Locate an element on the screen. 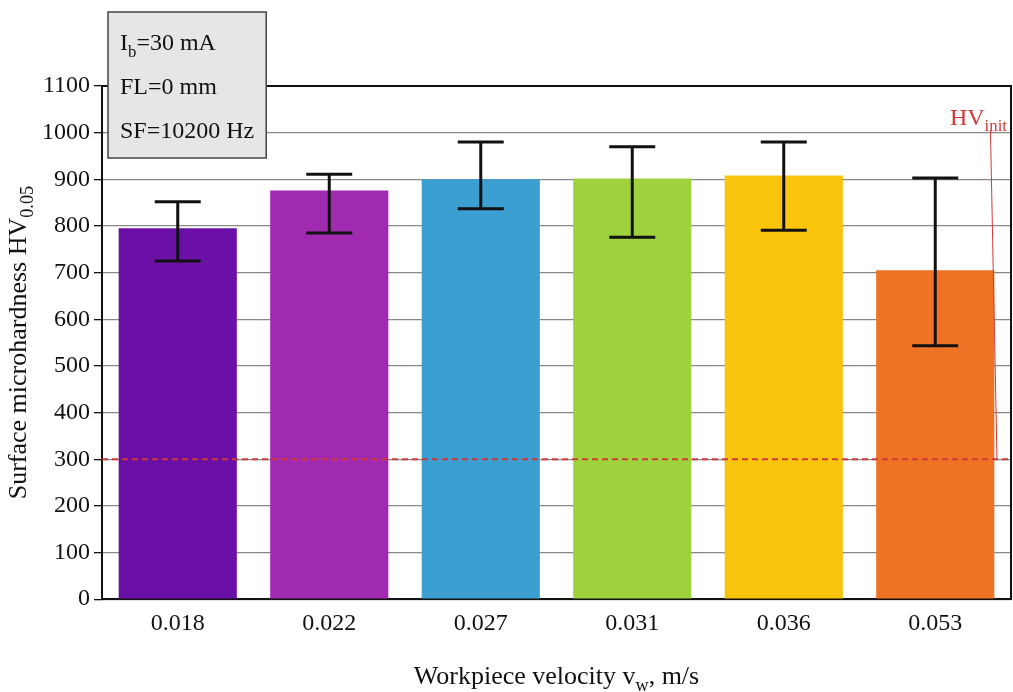 The width and height of the screenshot is (1013, 692). x-tick-label: 0.018 is located at coordinates (177, 621).